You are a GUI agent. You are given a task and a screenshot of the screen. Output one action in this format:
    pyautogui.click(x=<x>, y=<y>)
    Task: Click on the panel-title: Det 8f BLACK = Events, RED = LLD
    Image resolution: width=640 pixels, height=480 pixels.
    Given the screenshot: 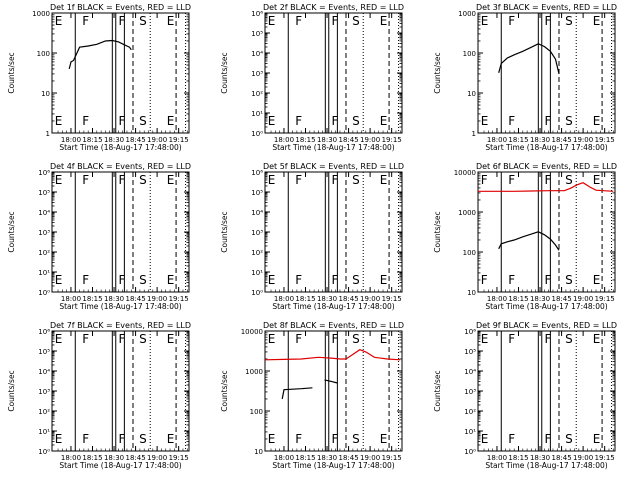 What is the action you would take?
    pyautogui.click(x=333, y=325)
    